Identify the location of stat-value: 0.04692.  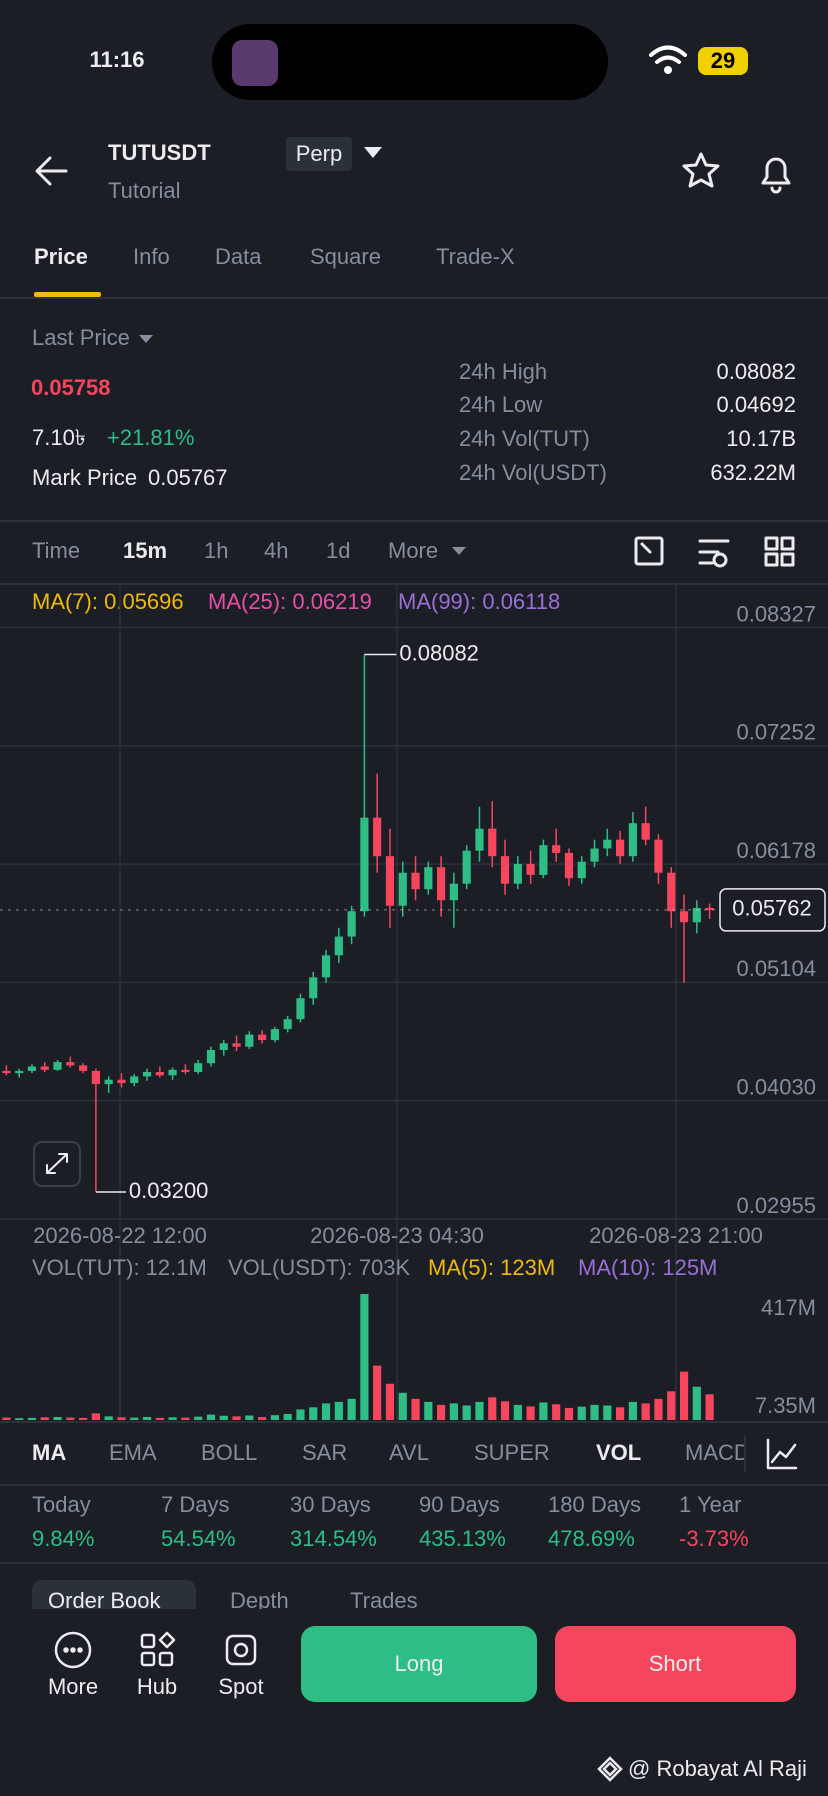
(756, 404).